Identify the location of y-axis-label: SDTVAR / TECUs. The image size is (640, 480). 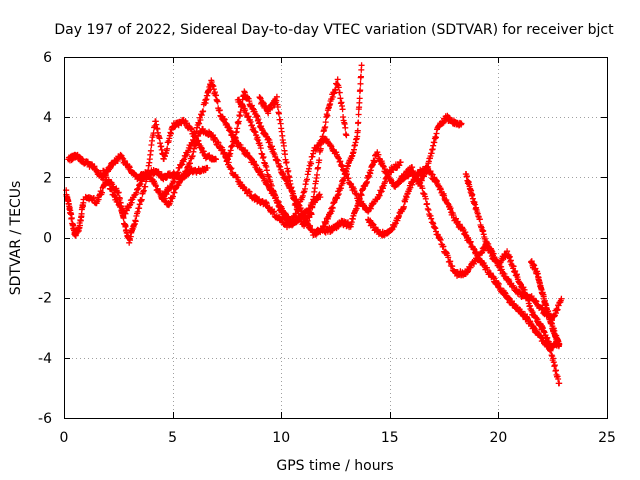
(16, 238).